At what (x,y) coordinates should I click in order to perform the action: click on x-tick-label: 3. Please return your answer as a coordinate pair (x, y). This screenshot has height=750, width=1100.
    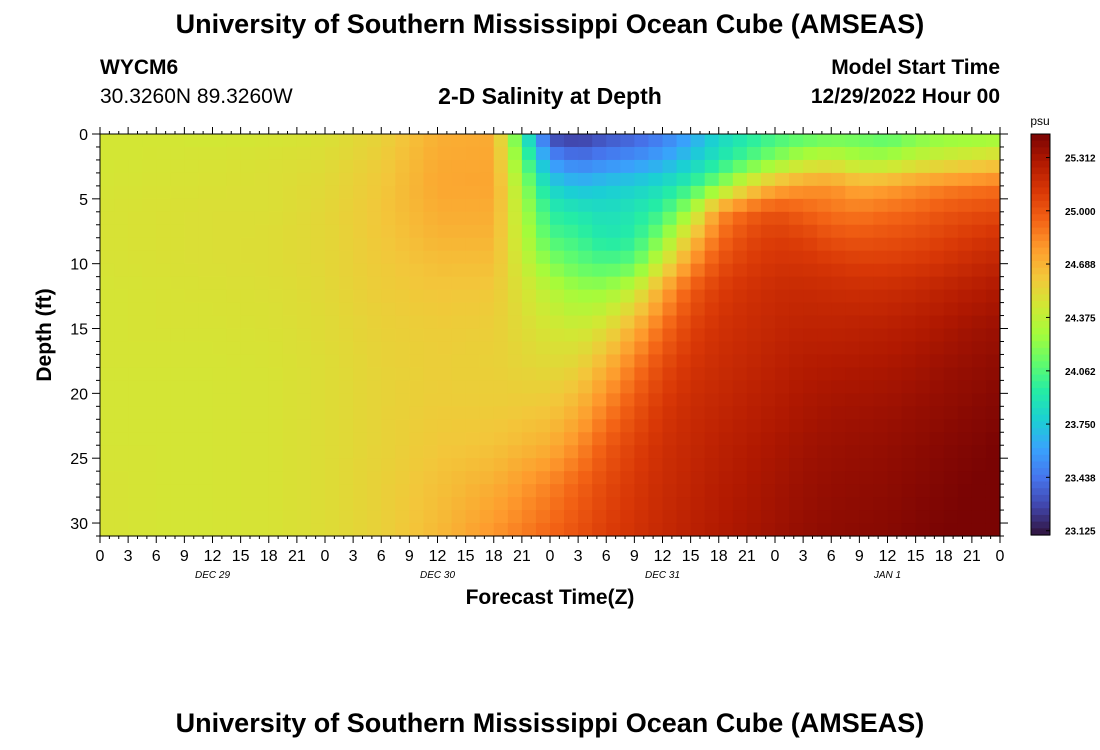
    Looking at the image, I should click on (803, 556).